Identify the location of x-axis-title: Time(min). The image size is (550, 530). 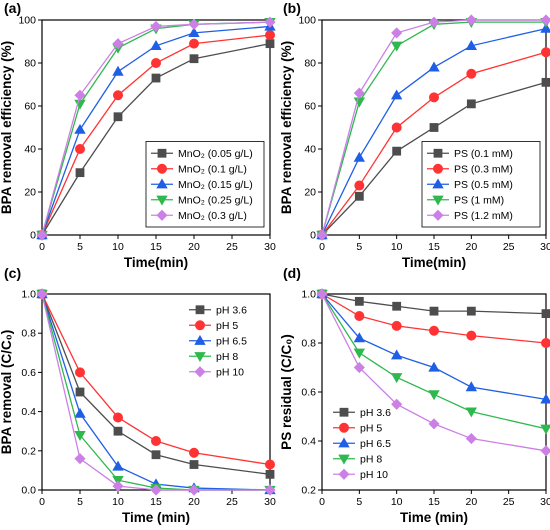
(434, 262).